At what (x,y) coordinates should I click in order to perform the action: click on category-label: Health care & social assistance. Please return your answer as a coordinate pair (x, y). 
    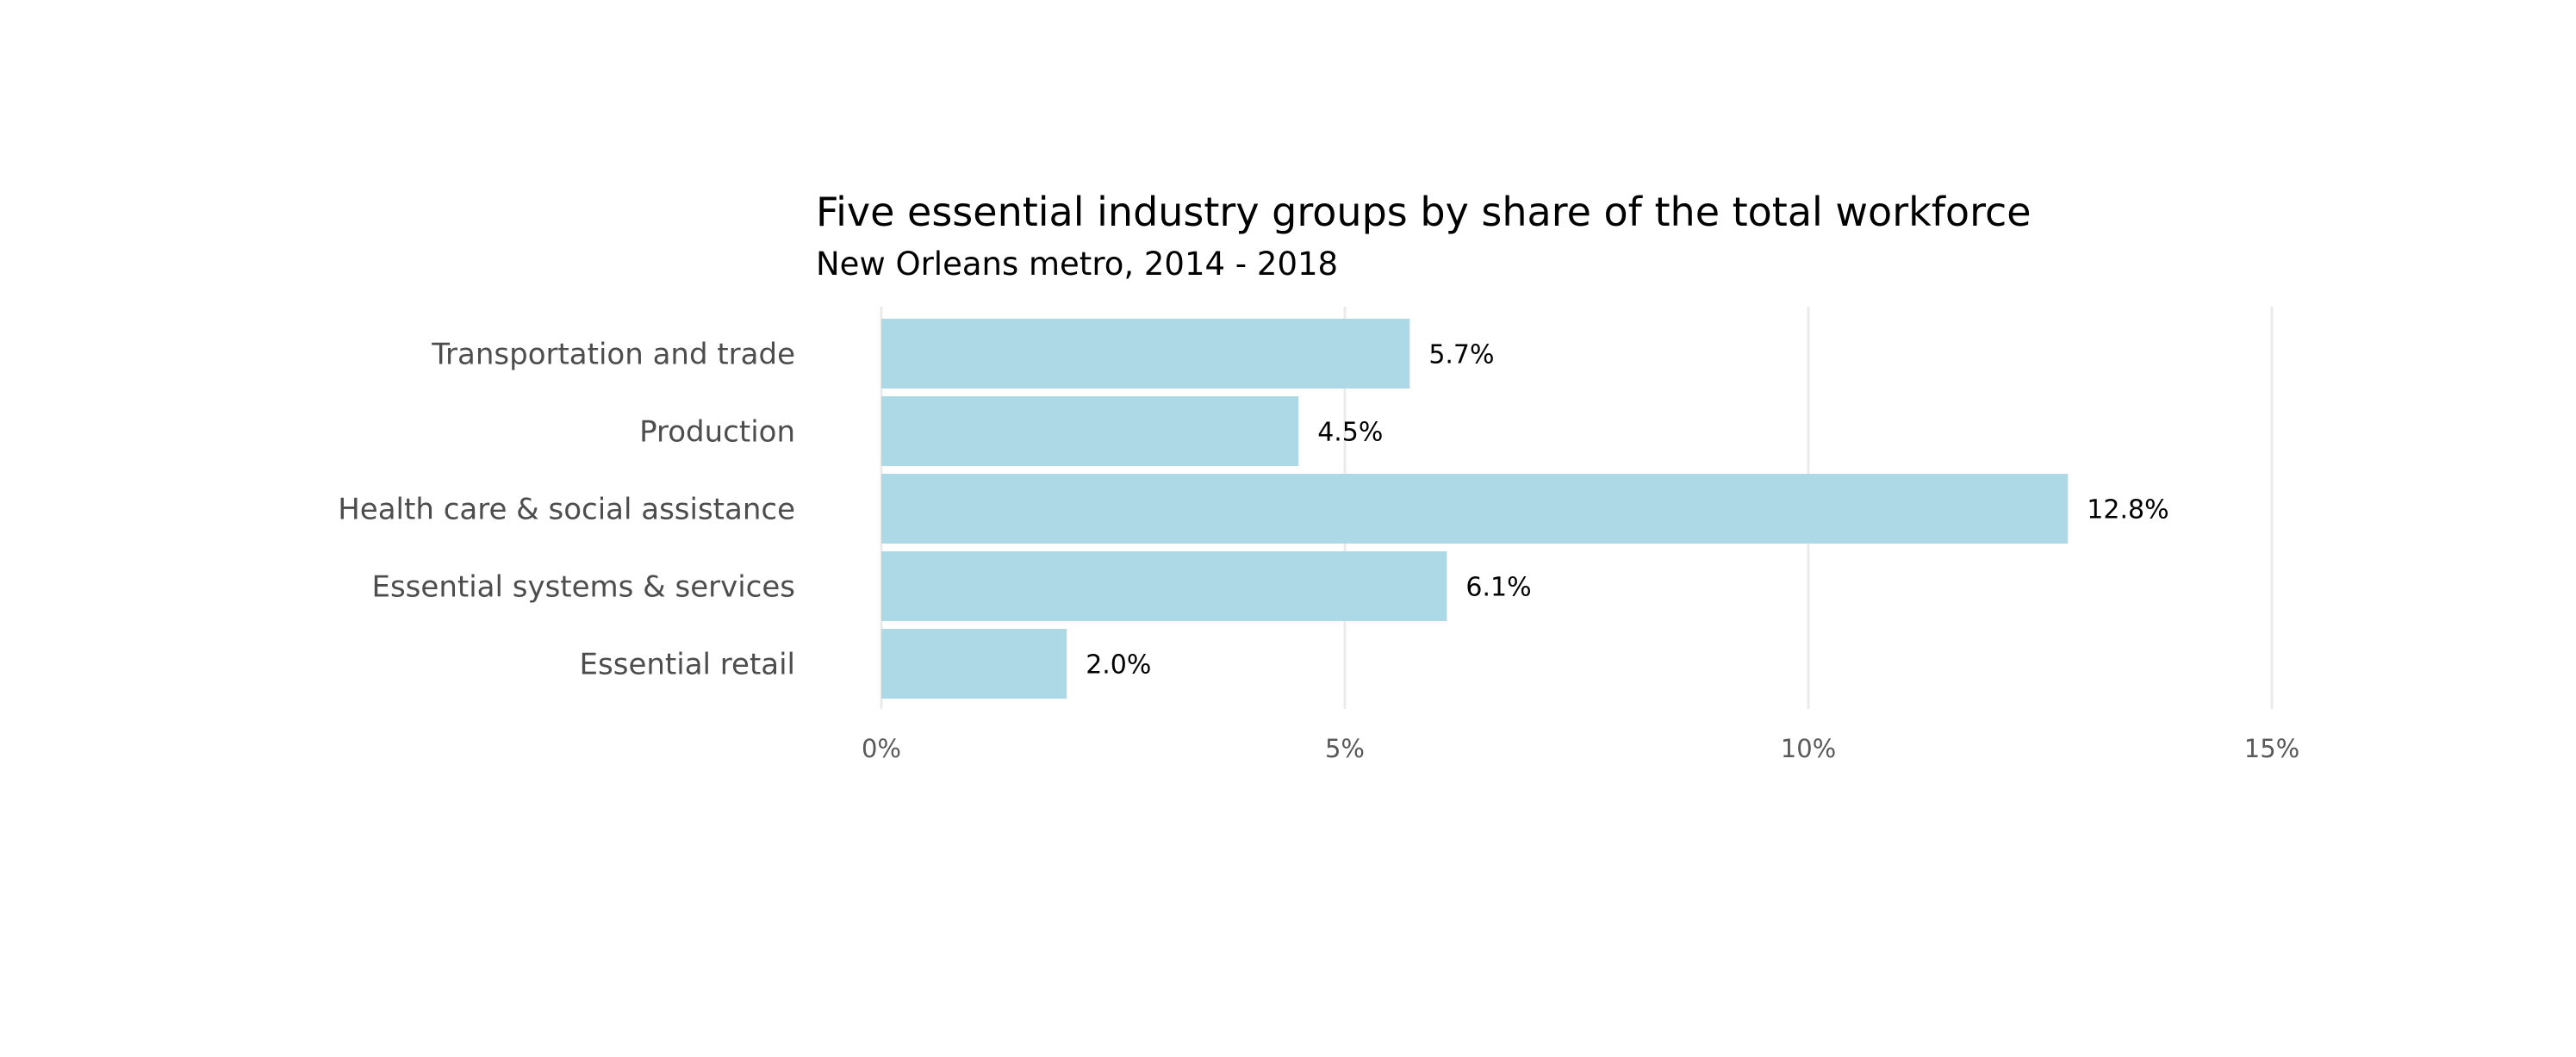
    Looking at the image, I should click on (567, 510).